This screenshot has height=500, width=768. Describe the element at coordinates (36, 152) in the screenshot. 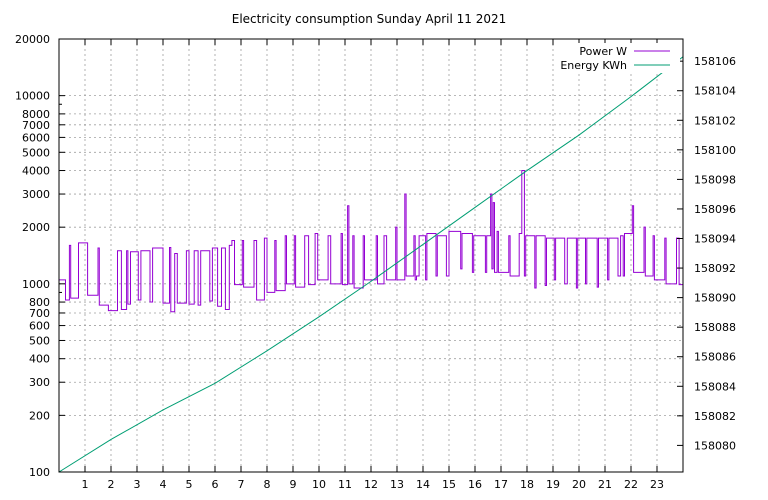

I see `y-tick-label: 5000` at that location.